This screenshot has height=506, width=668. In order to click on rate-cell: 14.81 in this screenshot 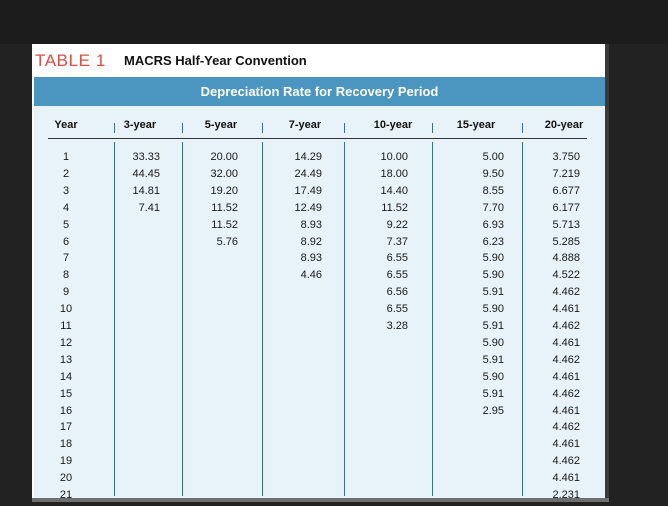, I will do `click(146, 190)`.